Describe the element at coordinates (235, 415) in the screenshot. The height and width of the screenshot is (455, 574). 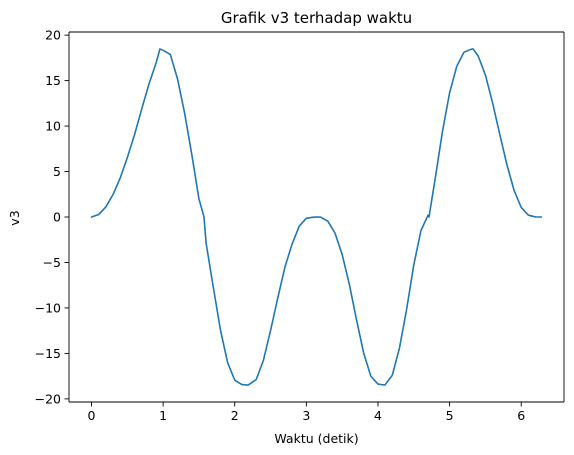
I see `x-tick-label: 2` at that location.